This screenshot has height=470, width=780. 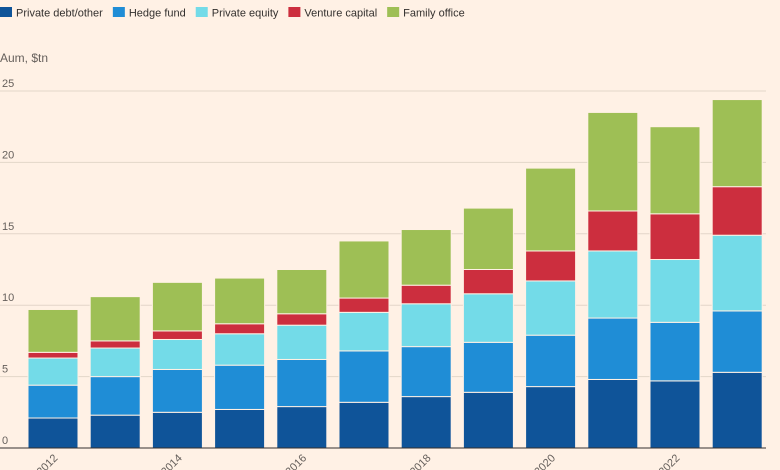 I want to click on legend-label-2: Private equity, so click(x=245, y=14).